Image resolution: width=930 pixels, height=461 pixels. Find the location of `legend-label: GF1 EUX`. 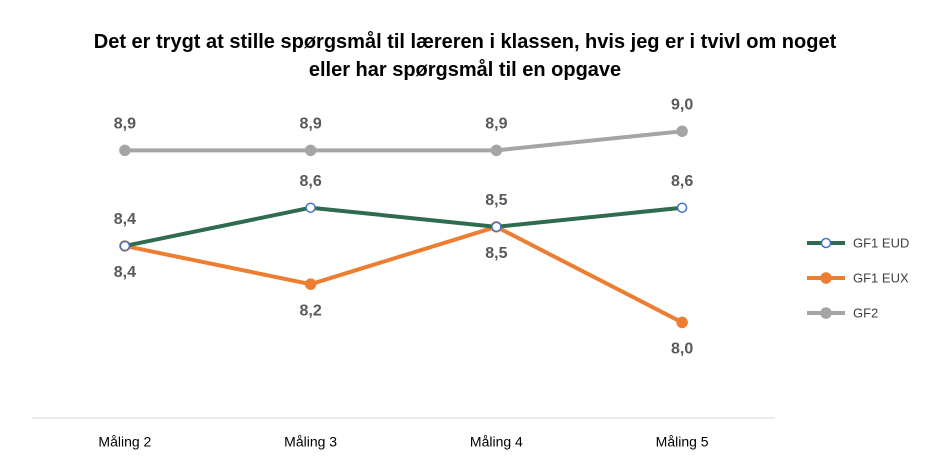

legend-label: GF1 EUX is located at coordinates (881, 277).